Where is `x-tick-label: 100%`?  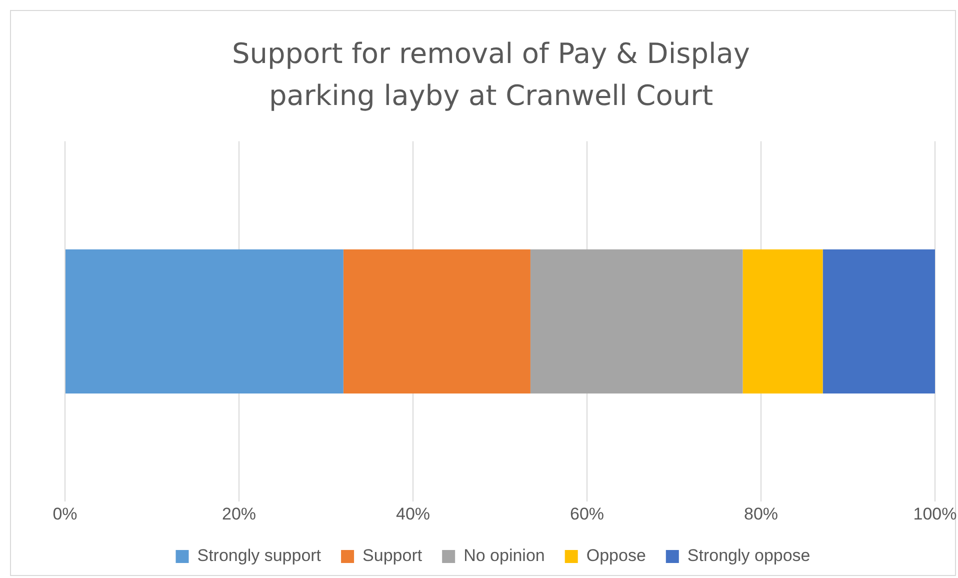
x-tick-label: 100% is located at coordinates (935, 514).